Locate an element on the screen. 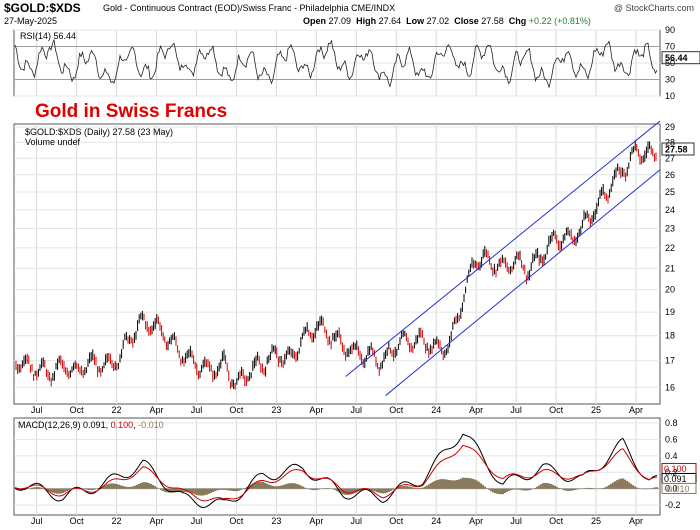  rsi-last-value: 56.44 is located at coordinates (676, 58).